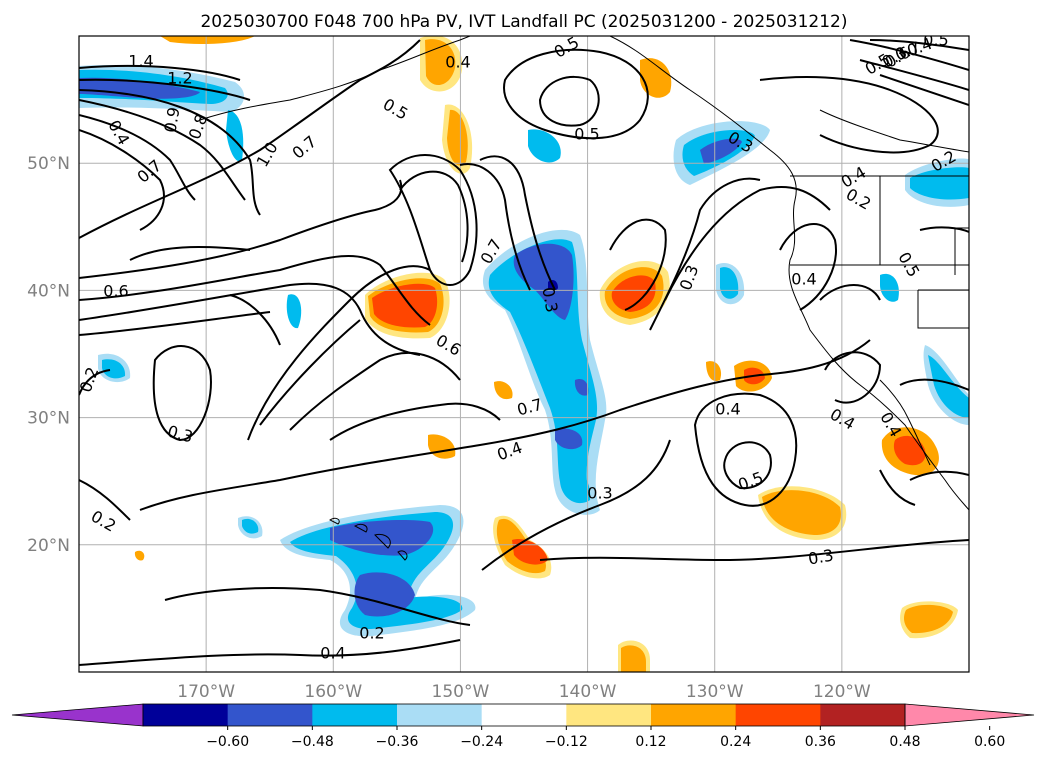 The width and height of the screenshot is (1047, 765). I want to click on colorbar-tick-label: −0.12, so click(566, 742).